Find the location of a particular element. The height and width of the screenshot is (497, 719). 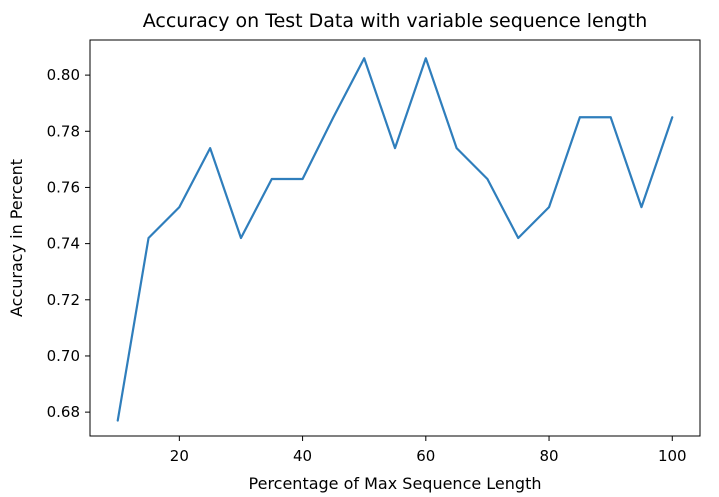

x-tick-label: 100 is located at coordinates (672, 456).